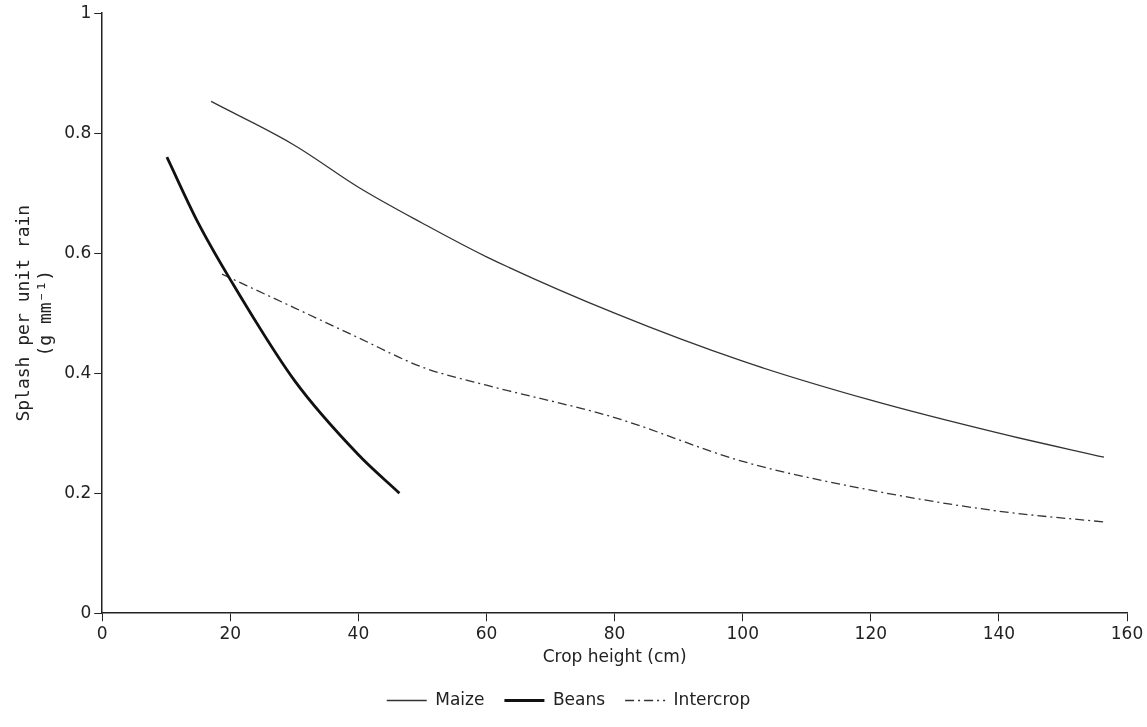 This screenshot has width=1147, height=727. What do you see at coordinates (102, 632) in the screenshot?
I see `x-tick-label: 0` at bounding box center [102, 632].